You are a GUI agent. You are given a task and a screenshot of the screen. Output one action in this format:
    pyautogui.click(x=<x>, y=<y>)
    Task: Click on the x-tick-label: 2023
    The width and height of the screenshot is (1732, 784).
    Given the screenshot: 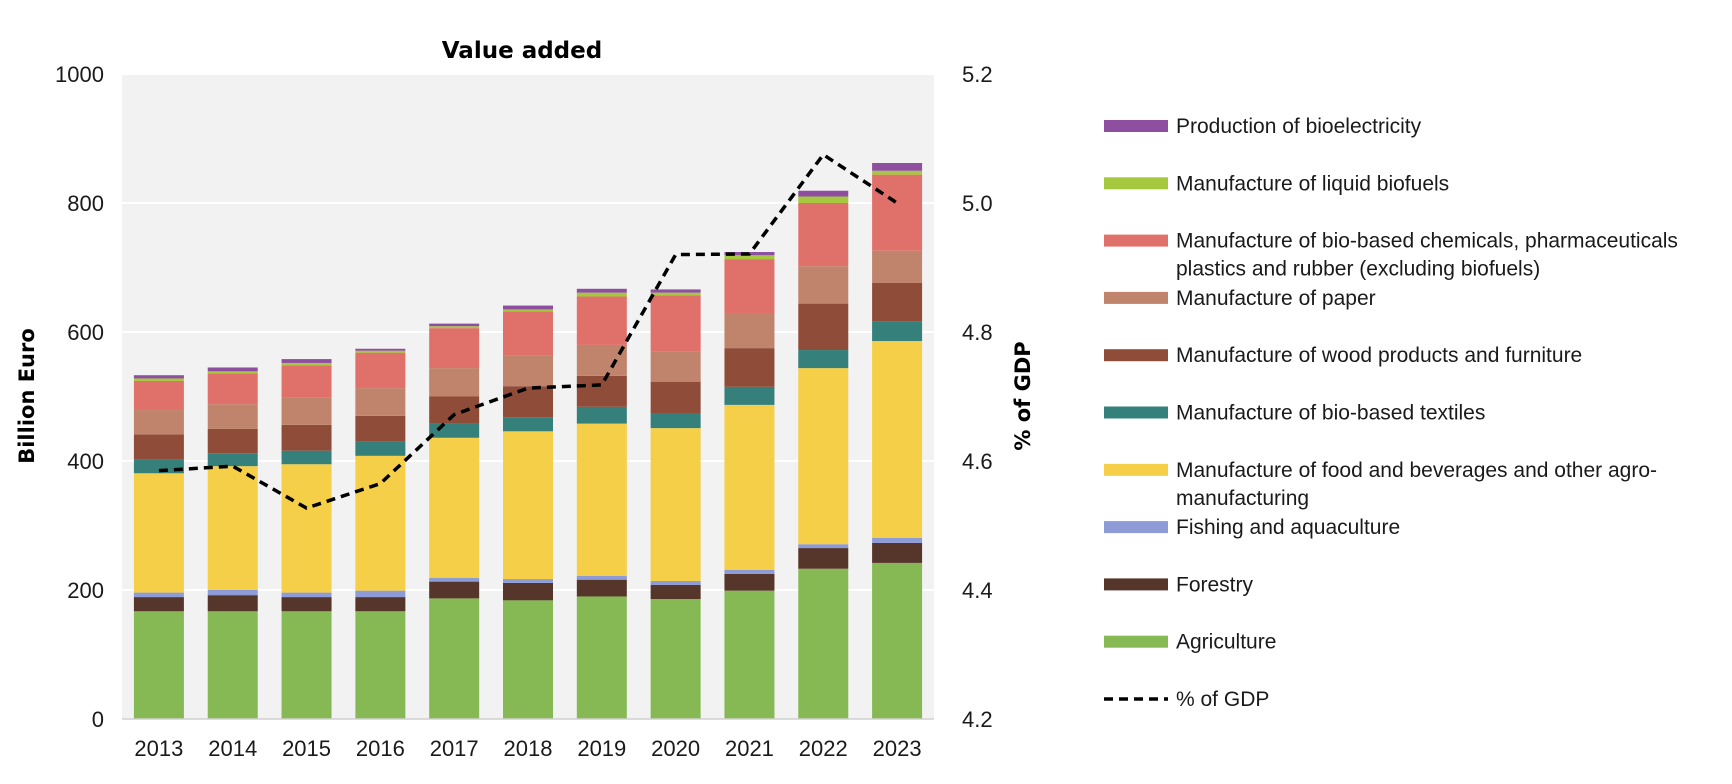 What is the action you would take?
    pyautogui.click(x=897, y=748)
    